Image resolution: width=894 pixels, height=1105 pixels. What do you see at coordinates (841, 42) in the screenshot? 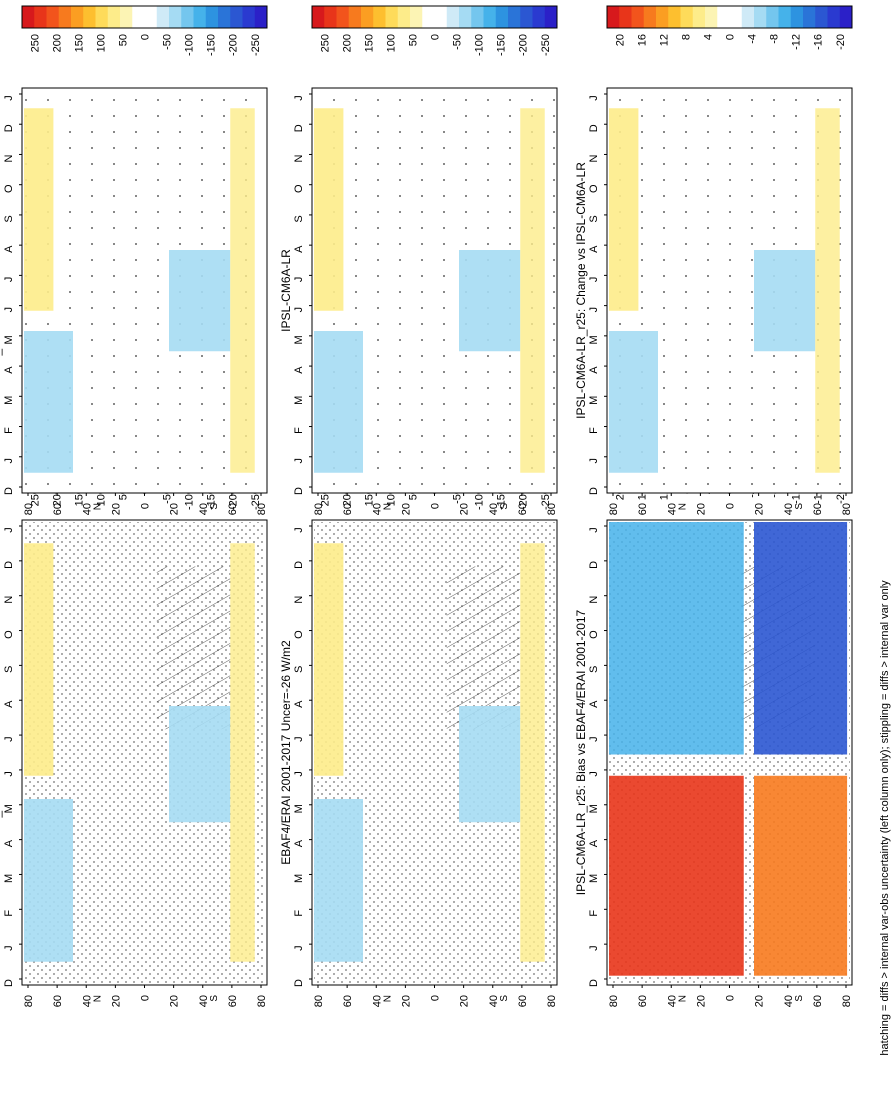
I see `colorbar-tick-label: -20` at bounding box center [841, 42].